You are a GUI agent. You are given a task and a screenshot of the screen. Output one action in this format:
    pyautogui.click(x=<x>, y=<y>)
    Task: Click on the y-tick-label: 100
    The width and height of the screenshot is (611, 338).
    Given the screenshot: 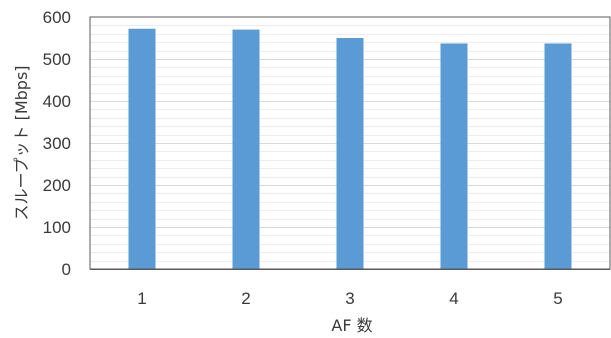 What is the action you would take?
    pyautogui.click(x=57, y=227)
    